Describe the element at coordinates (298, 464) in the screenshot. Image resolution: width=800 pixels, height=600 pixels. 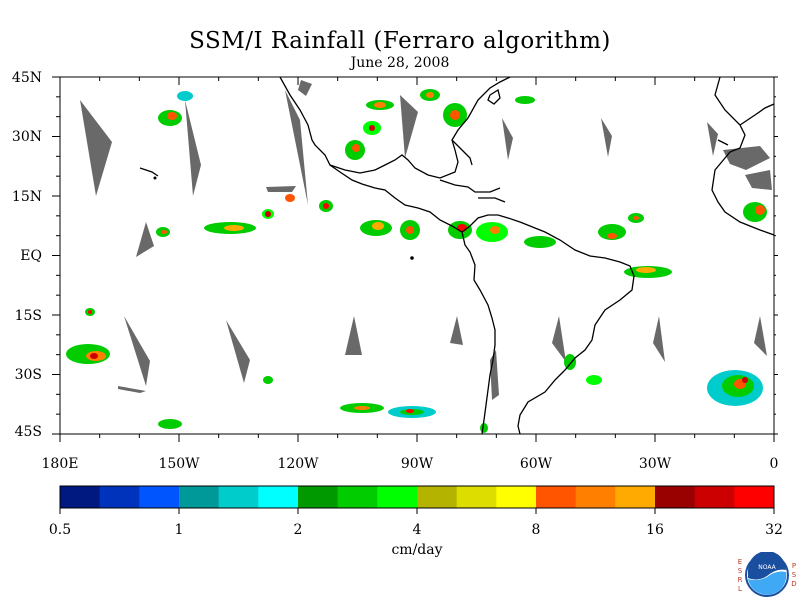
I see `lon-label-120w: 120W` at that location.